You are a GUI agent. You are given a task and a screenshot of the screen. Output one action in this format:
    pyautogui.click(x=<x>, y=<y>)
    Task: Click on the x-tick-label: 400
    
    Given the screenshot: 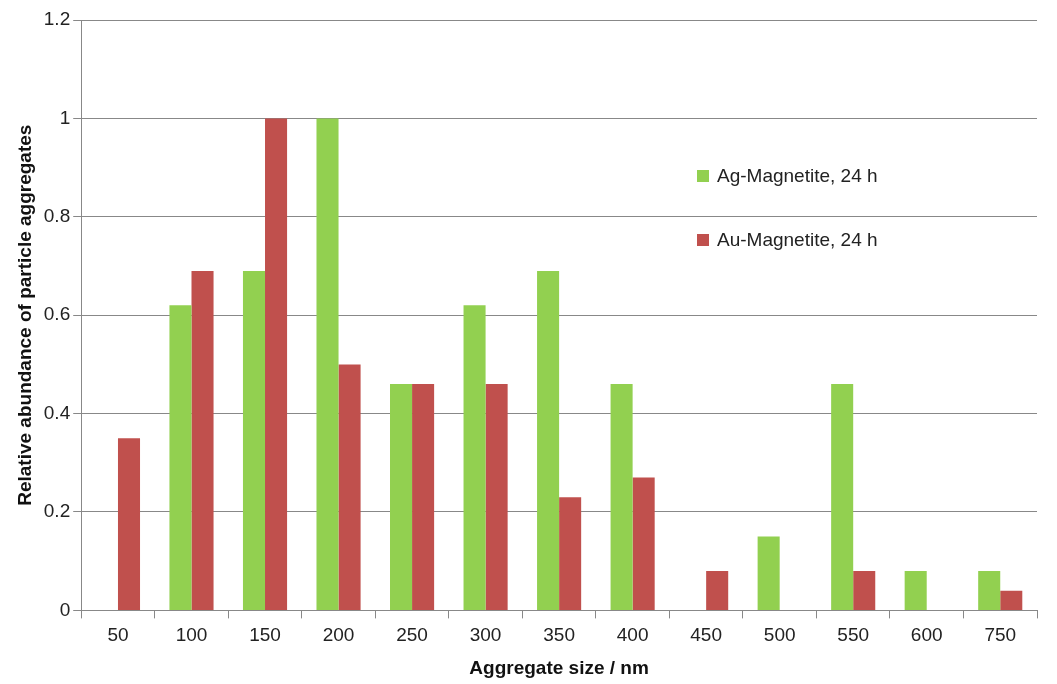 What is the action you would take?
    pyautogui.click(x=632, y=635)
    